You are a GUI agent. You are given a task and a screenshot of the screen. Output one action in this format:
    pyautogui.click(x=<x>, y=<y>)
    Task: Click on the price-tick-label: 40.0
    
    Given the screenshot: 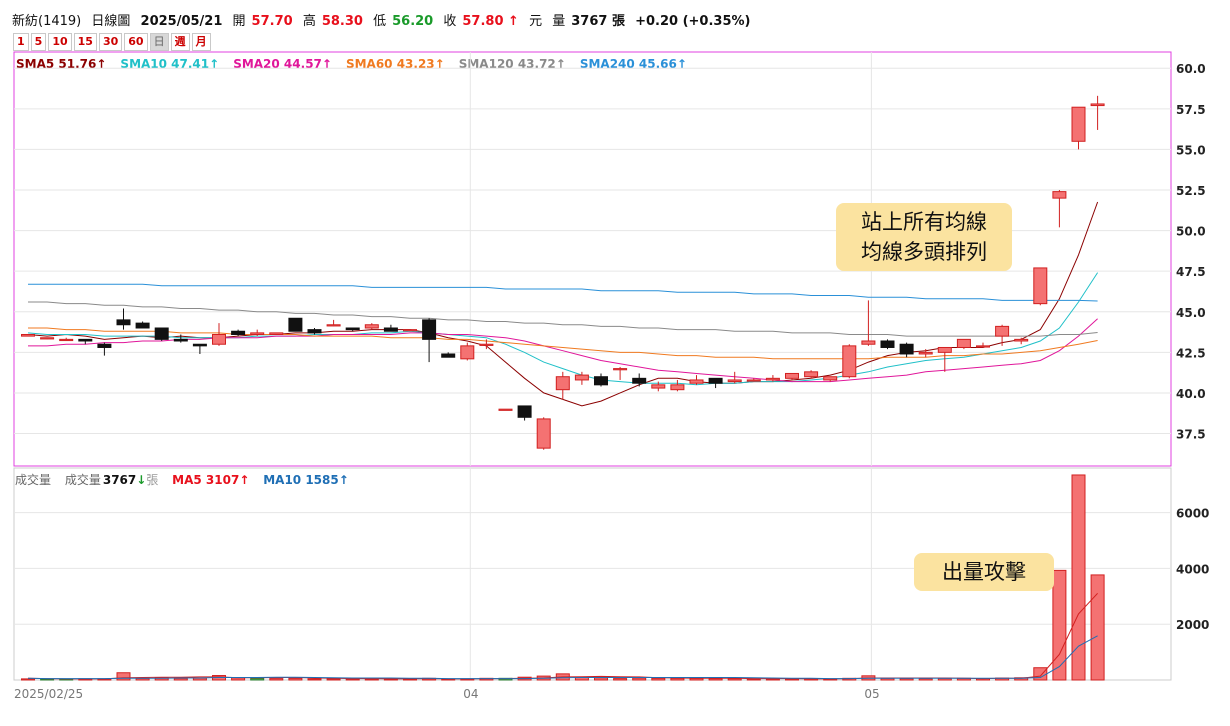 What is the action you would take?
    pyautogui.click(x=1191, y=394)
    